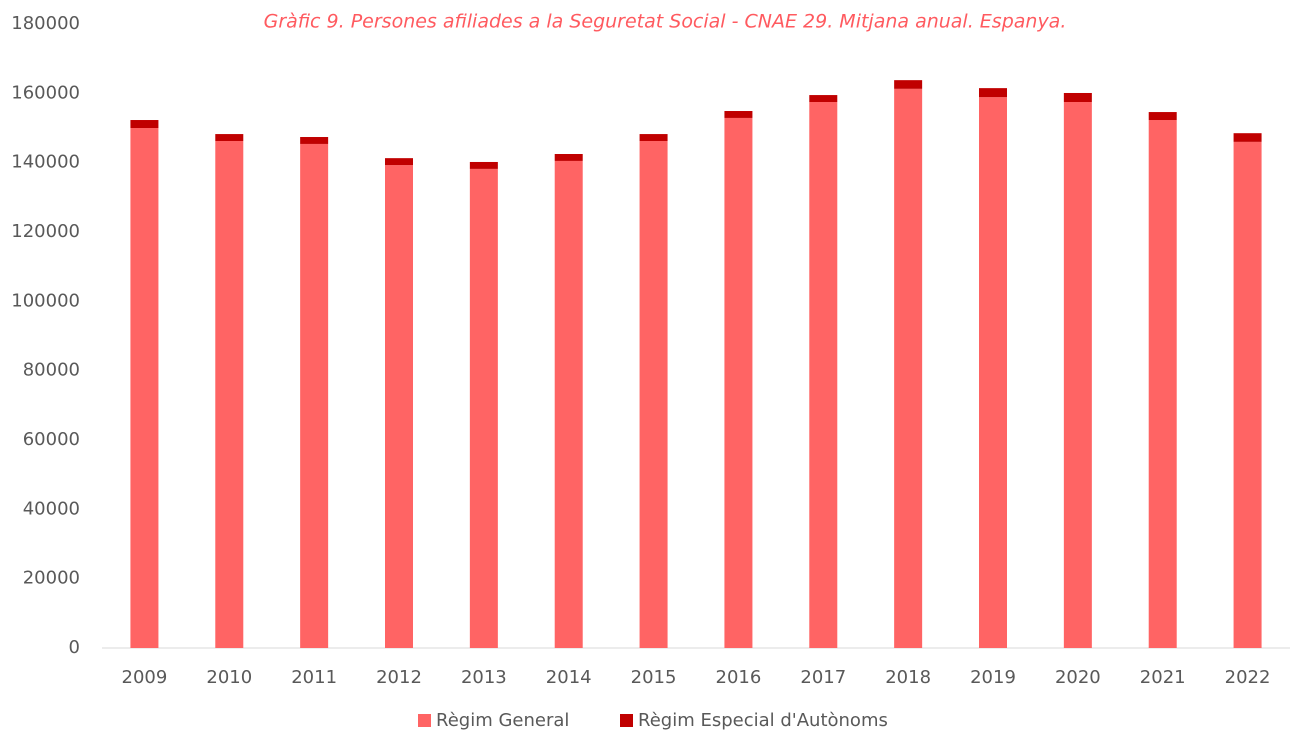 This screenshot has width=1292, height=731. What do you see at coordinates (1248, 677) in the screenshot?
I see `x-tick-label: 2022` at bounding box center [1248, 677].